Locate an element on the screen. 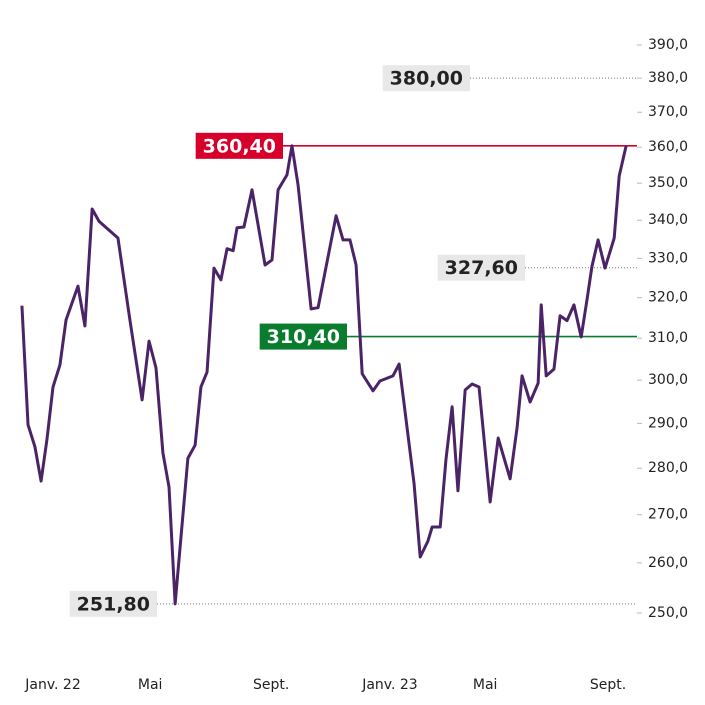 This screenshot has height=705, width=705. y-tick-label: 380,0 is located at coordinates (668, 78).